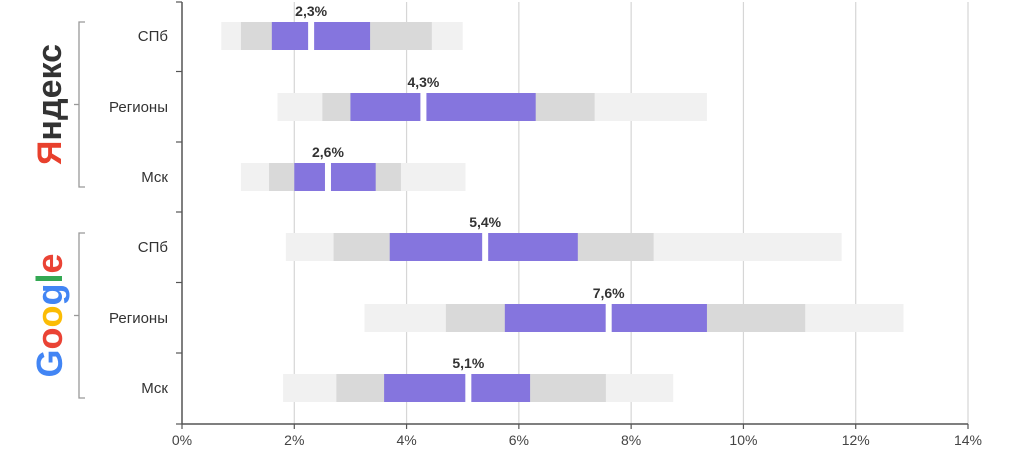  I want to click on logo-letter: Я, so click(50, 153).